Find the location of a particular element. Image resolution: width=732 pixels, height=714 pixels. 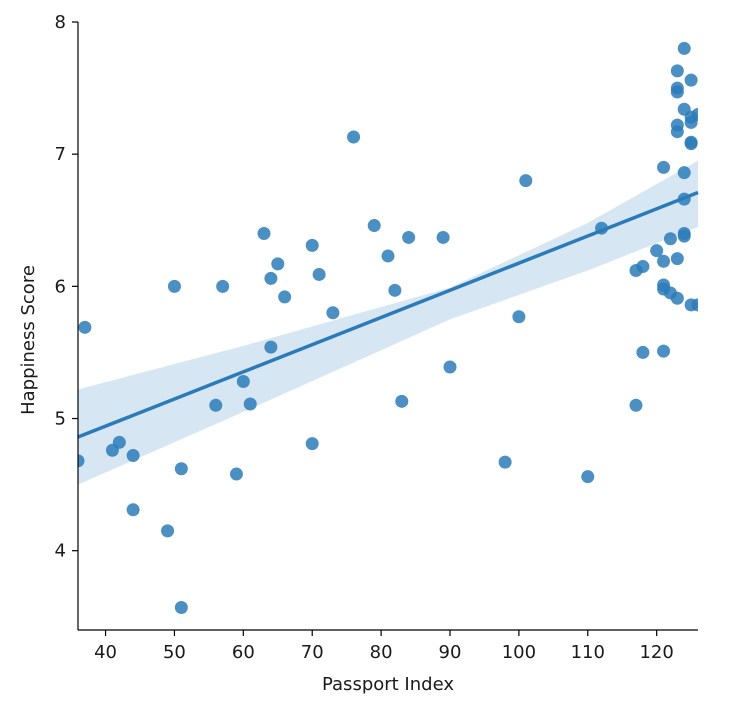

x-axis-title: Passport Index is located at coordinates (388, 684).